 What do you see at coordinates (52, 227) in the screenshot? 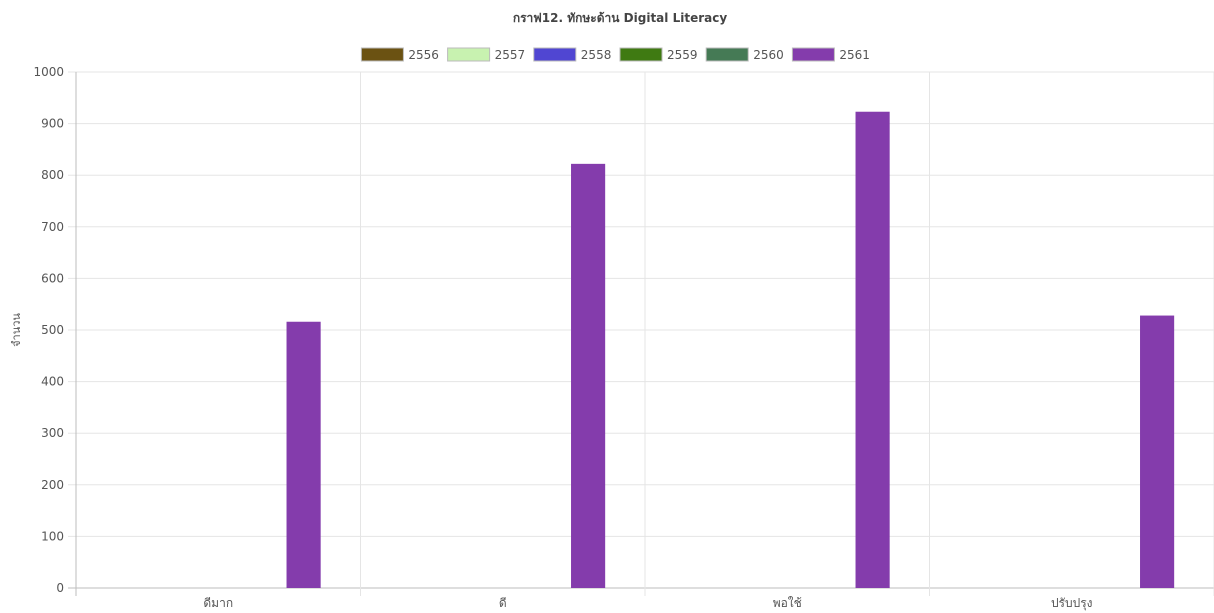
I see `y-tick-label: 700` at bounding box center [52, 227].